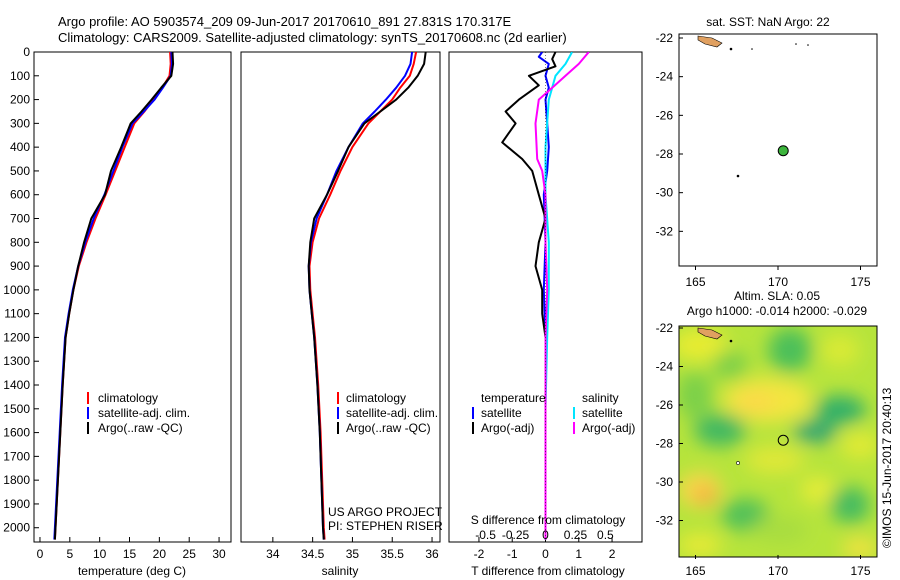  Describe the element at coordinates (548, 571) in the screenshot. I see `t-difference-xlabel: T difference from climatology` at that location.